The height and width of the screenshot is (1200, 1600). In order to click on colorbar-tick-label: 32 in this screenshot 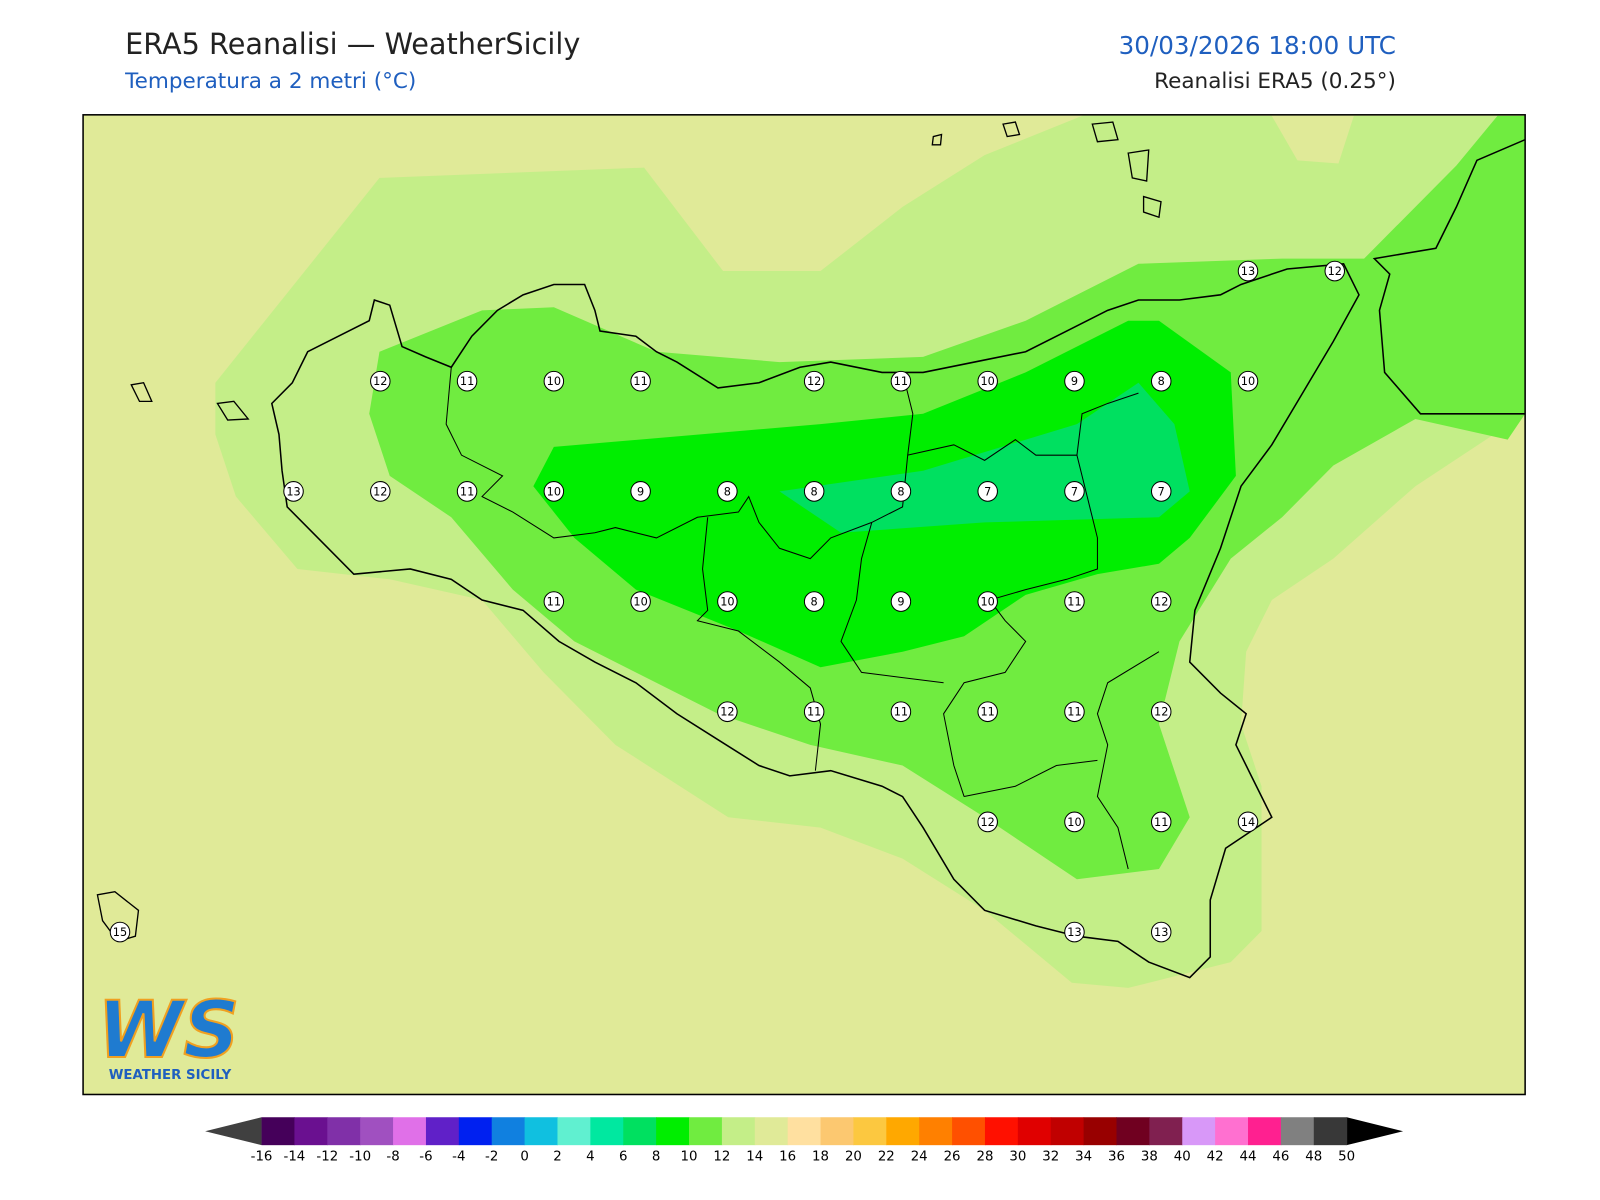, I will do `click(1050, 1157)`.